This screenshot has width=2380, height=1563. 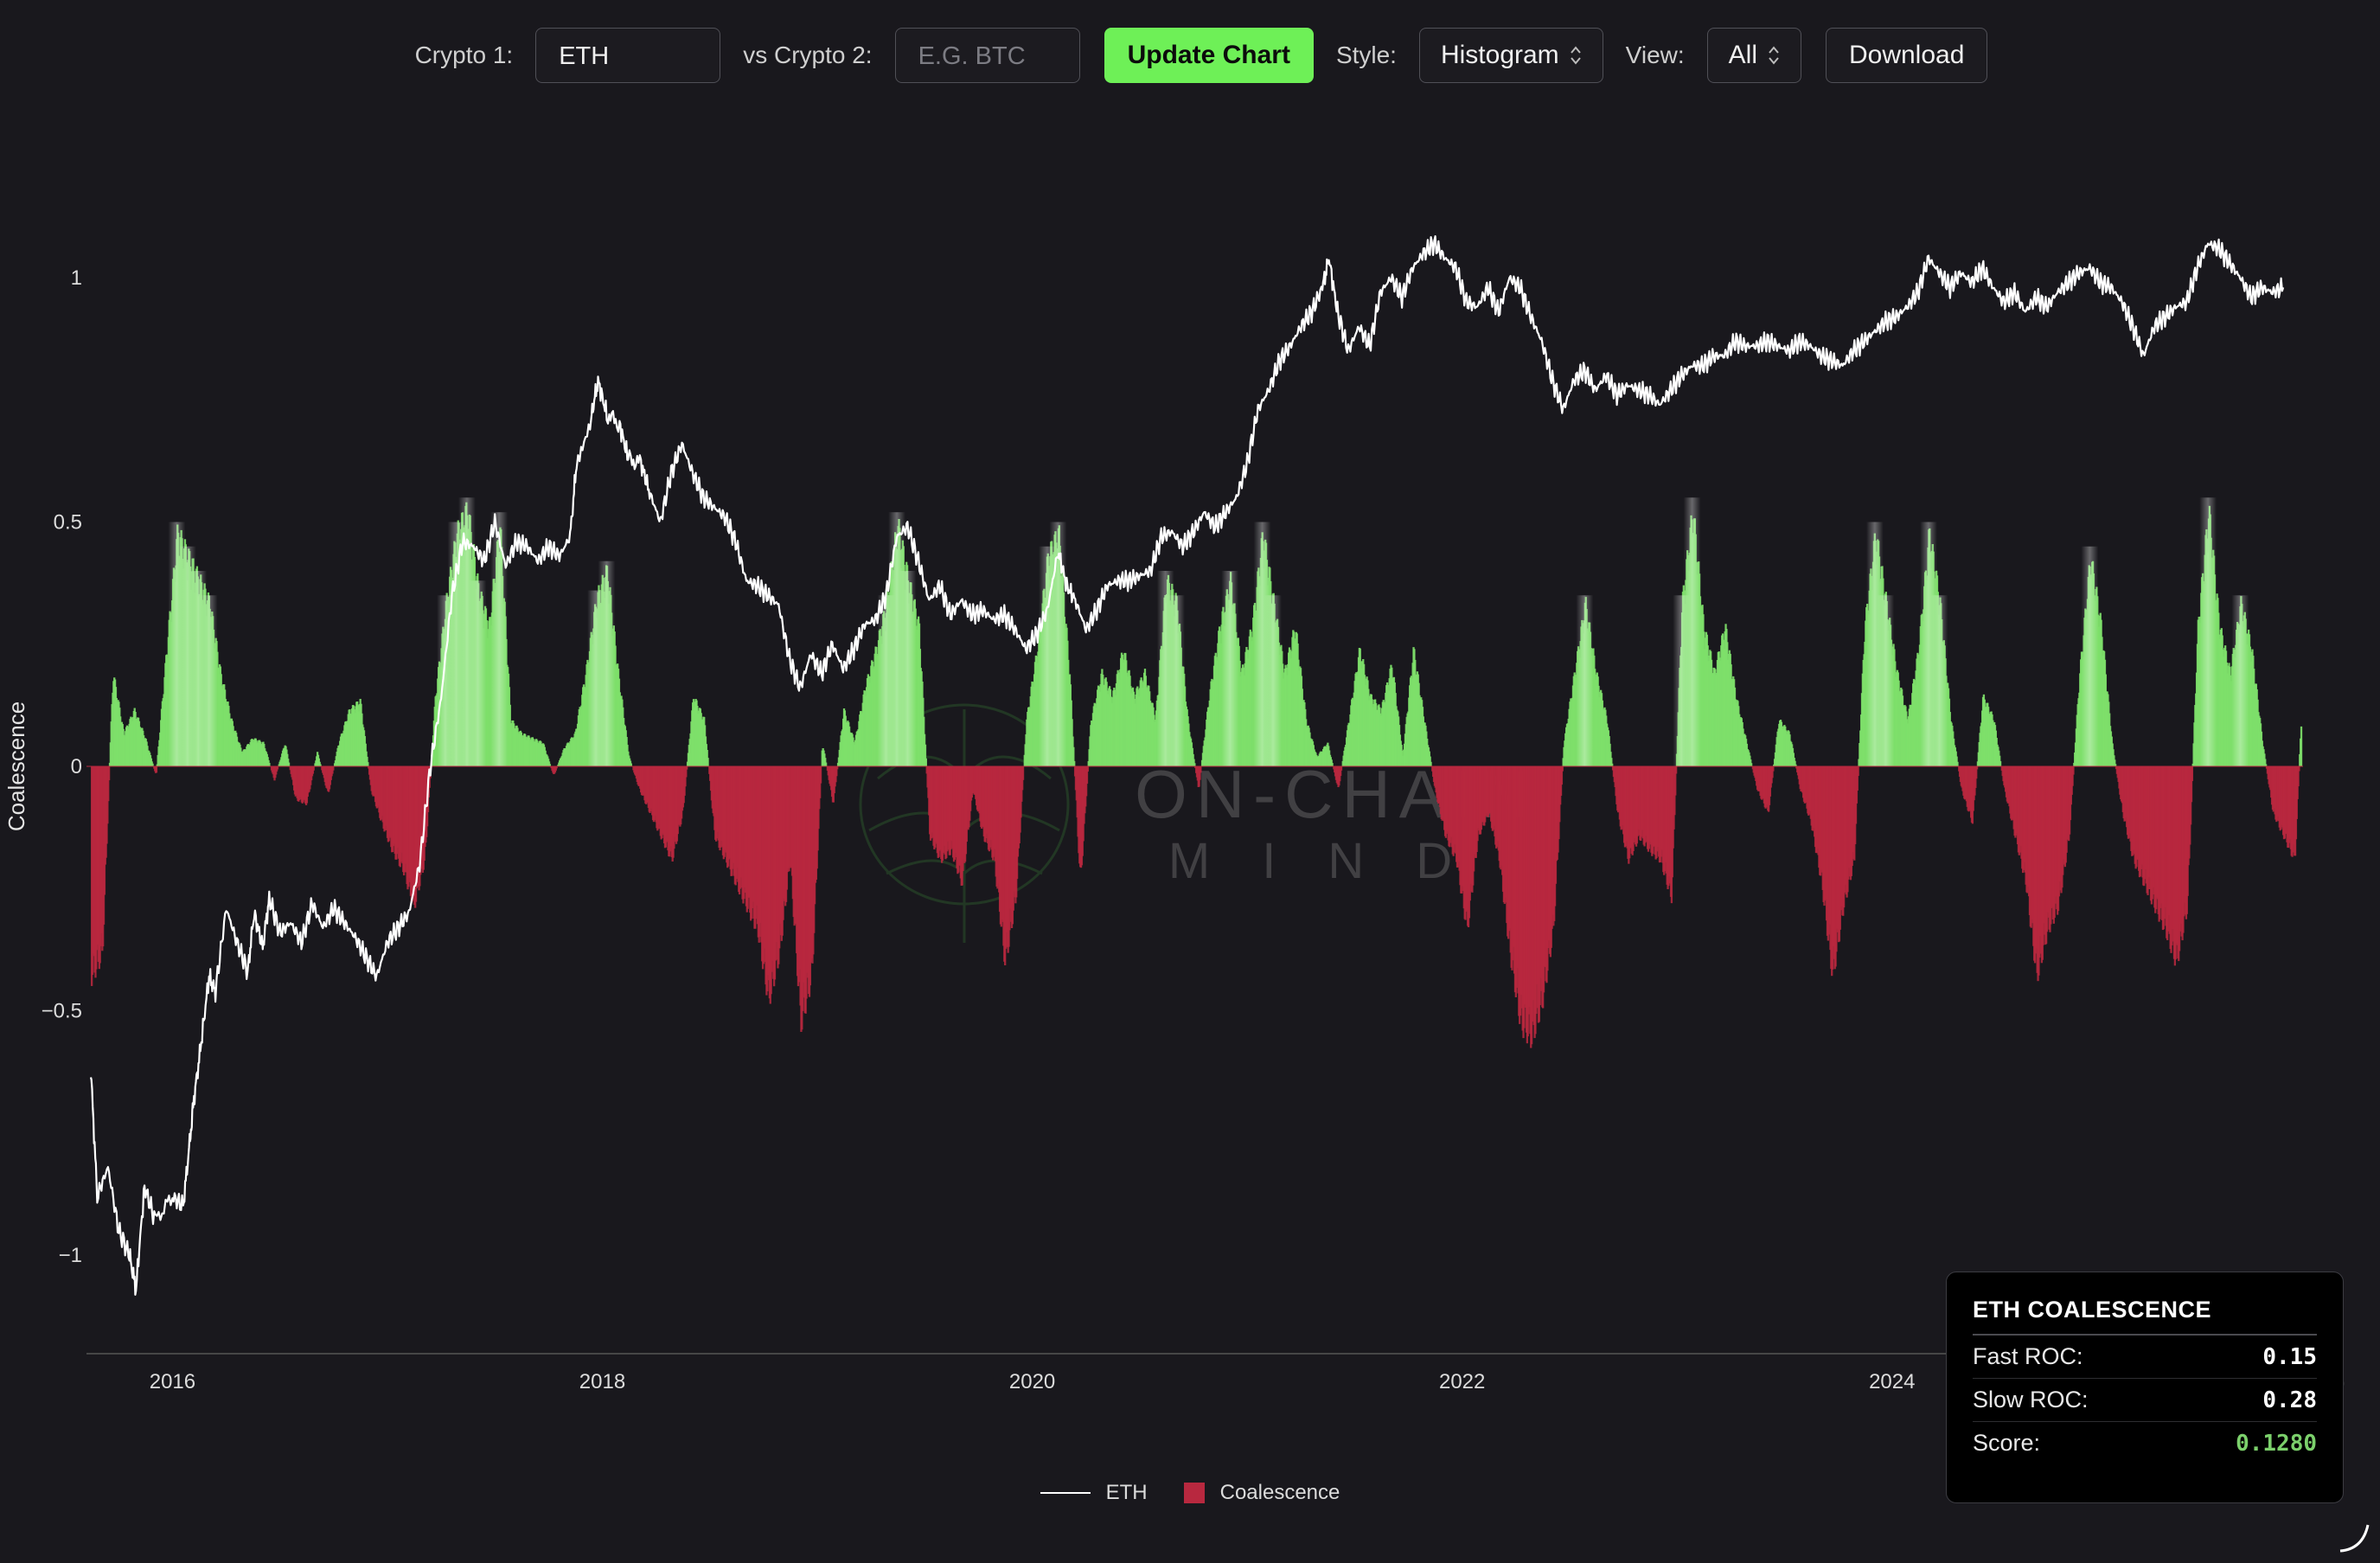 I want to click on style-select: Histogram, so click(x=1510, y=55).